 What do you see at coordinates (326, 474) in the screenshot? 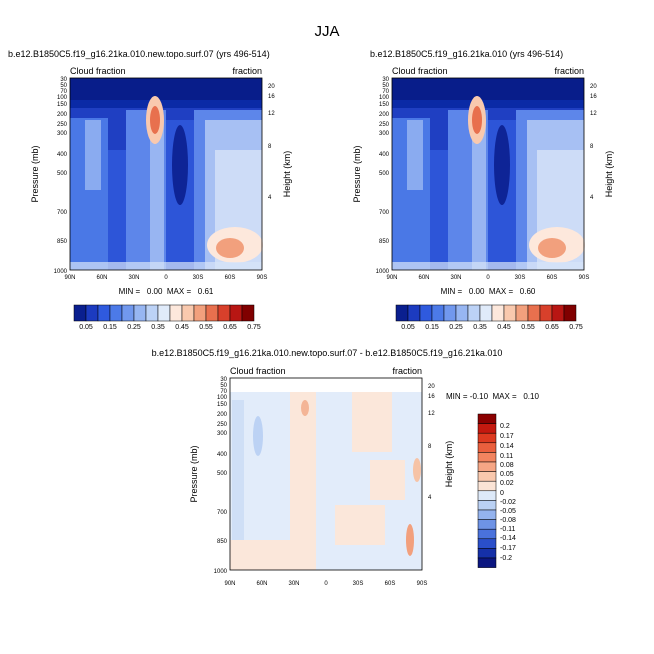
I see `panel-3-plot-area` at bounding box center [326, 474].